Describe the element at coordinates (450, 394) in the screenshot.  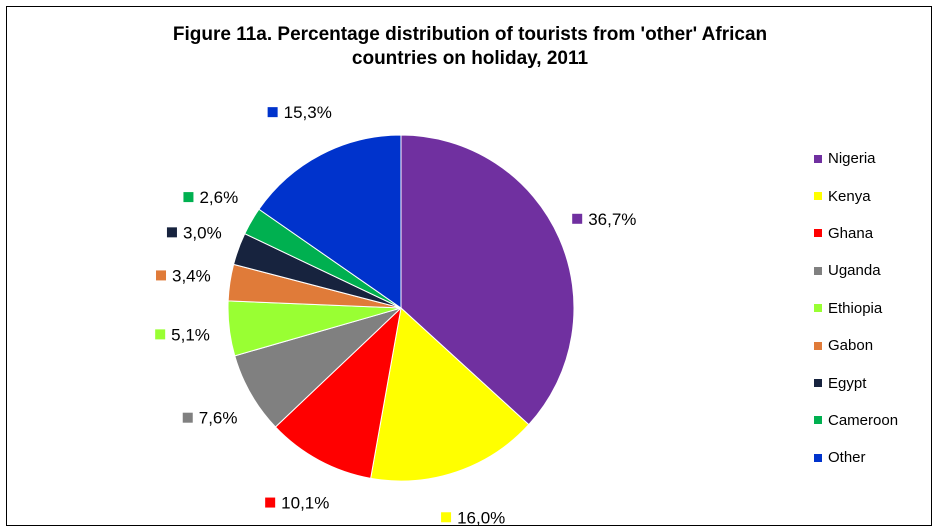
I see `pie-slice-kenya` at that location.